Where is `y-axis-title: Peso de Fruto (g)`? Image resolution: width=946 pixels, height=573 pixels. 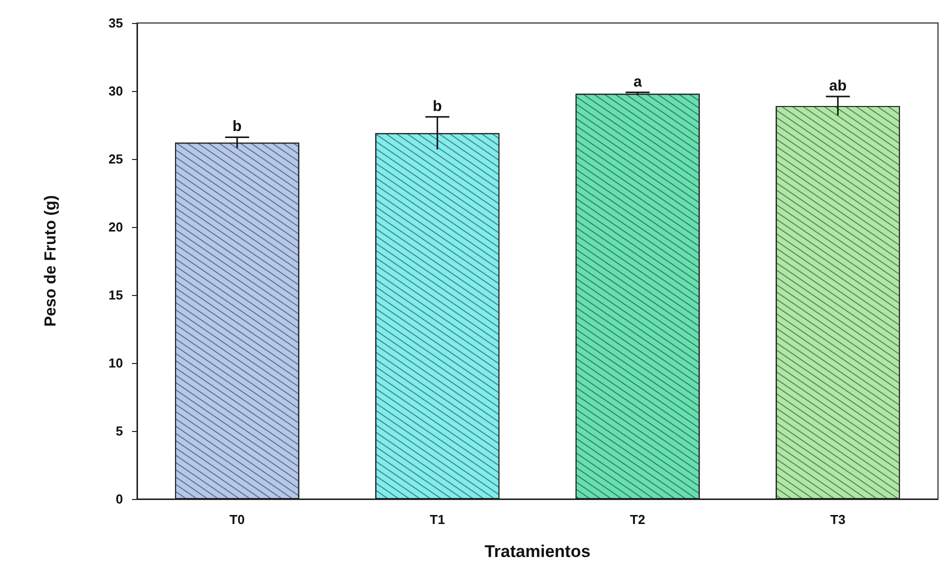
y-axis-title: Peso de Fruto (g) is located at coordinates (51, 261).